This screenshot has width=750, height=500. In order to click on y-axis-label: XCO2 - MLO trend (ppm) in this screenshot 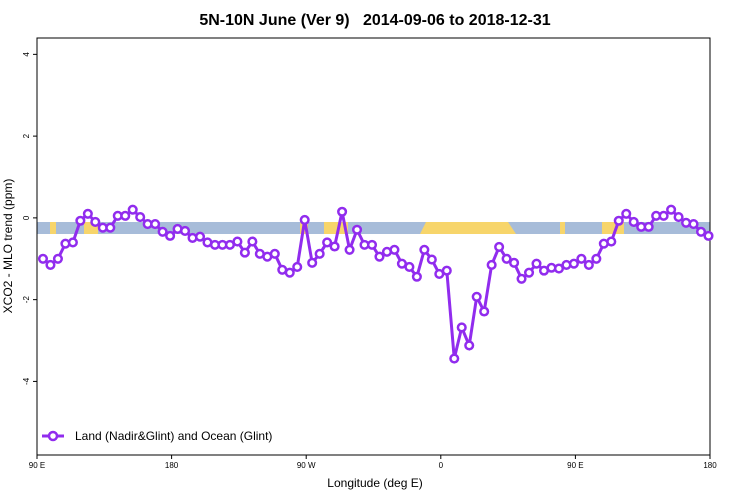, I will do `click(8, 246)`.